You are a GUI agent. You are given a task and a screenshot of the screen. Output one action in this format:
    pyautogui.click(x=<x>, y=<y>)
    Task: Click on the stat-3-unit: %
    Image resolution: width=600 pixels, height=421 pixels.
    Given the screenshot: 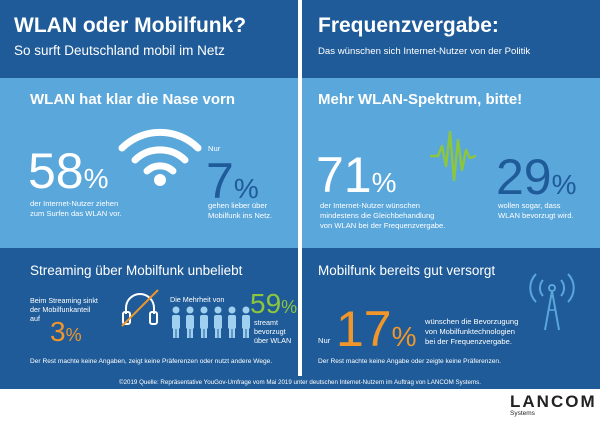 What is the action you would take?
    pyautogui.click(x=73, y=335)
    